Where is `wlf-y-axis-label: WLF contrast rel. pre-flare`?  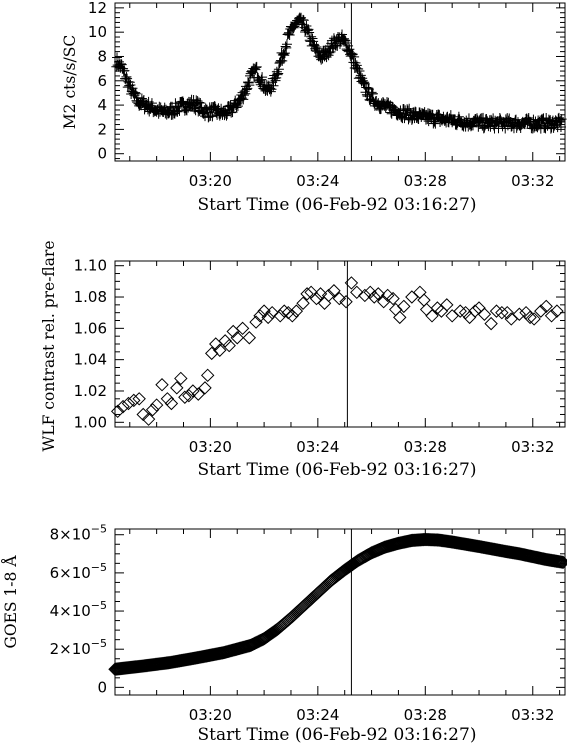 wlf-y-axis-label: WLF contrast rel. pre-flare is located at coordinates (49, 345).